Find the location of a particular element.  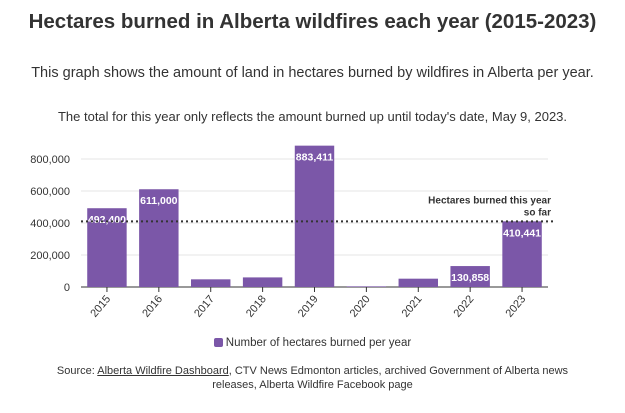

bar-2022 is located at coordinates (470, 276).